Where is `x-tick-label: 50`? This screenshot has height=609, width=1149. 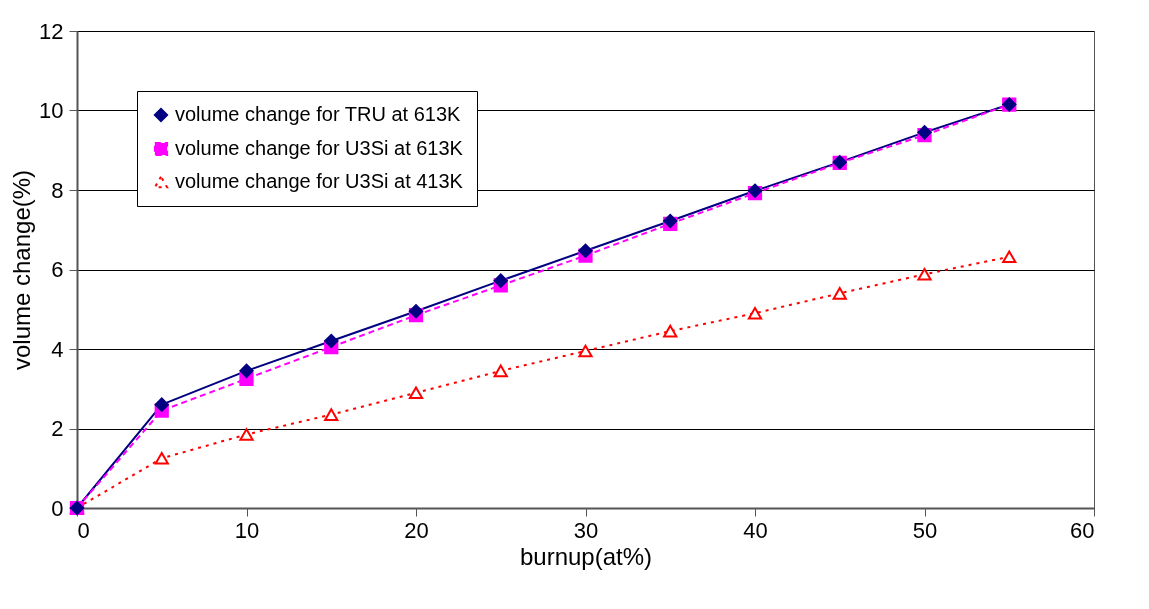
x-tick-label: 50 is located at coordinates (925, 530).